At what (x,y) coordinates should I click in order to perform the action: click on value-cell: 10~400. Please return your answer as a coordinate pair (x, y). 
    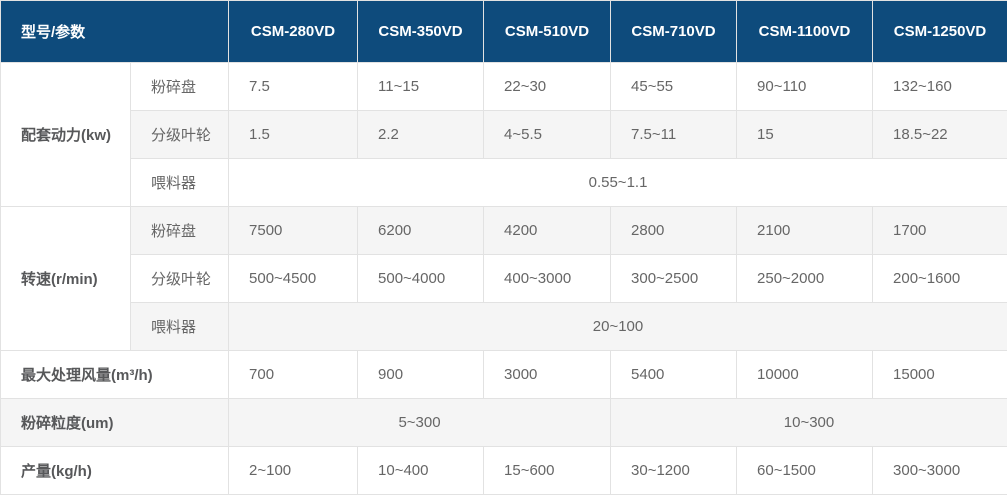
    Looking at the image, I should click on (421, 471).